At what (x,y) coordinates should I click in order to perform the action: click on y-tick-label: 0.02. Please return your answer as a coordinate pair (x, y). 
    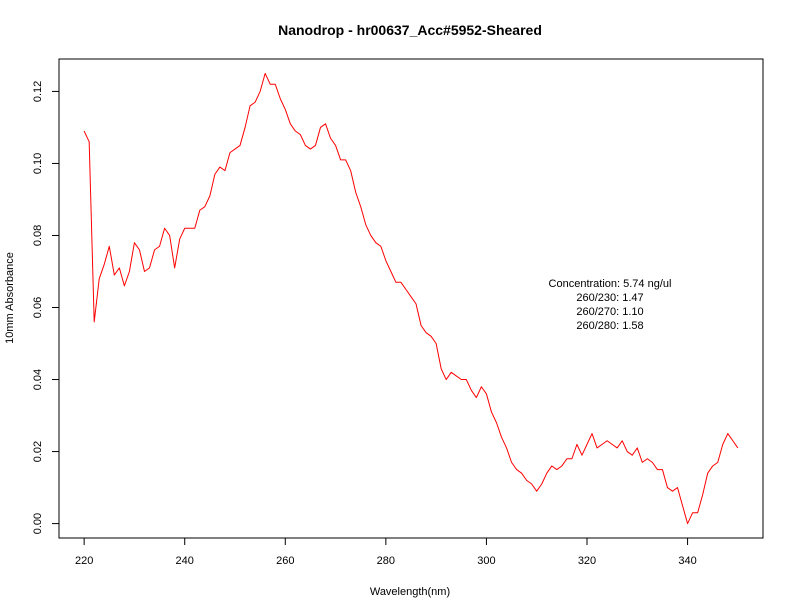
    Looking at the image, I should click on (38, 451).